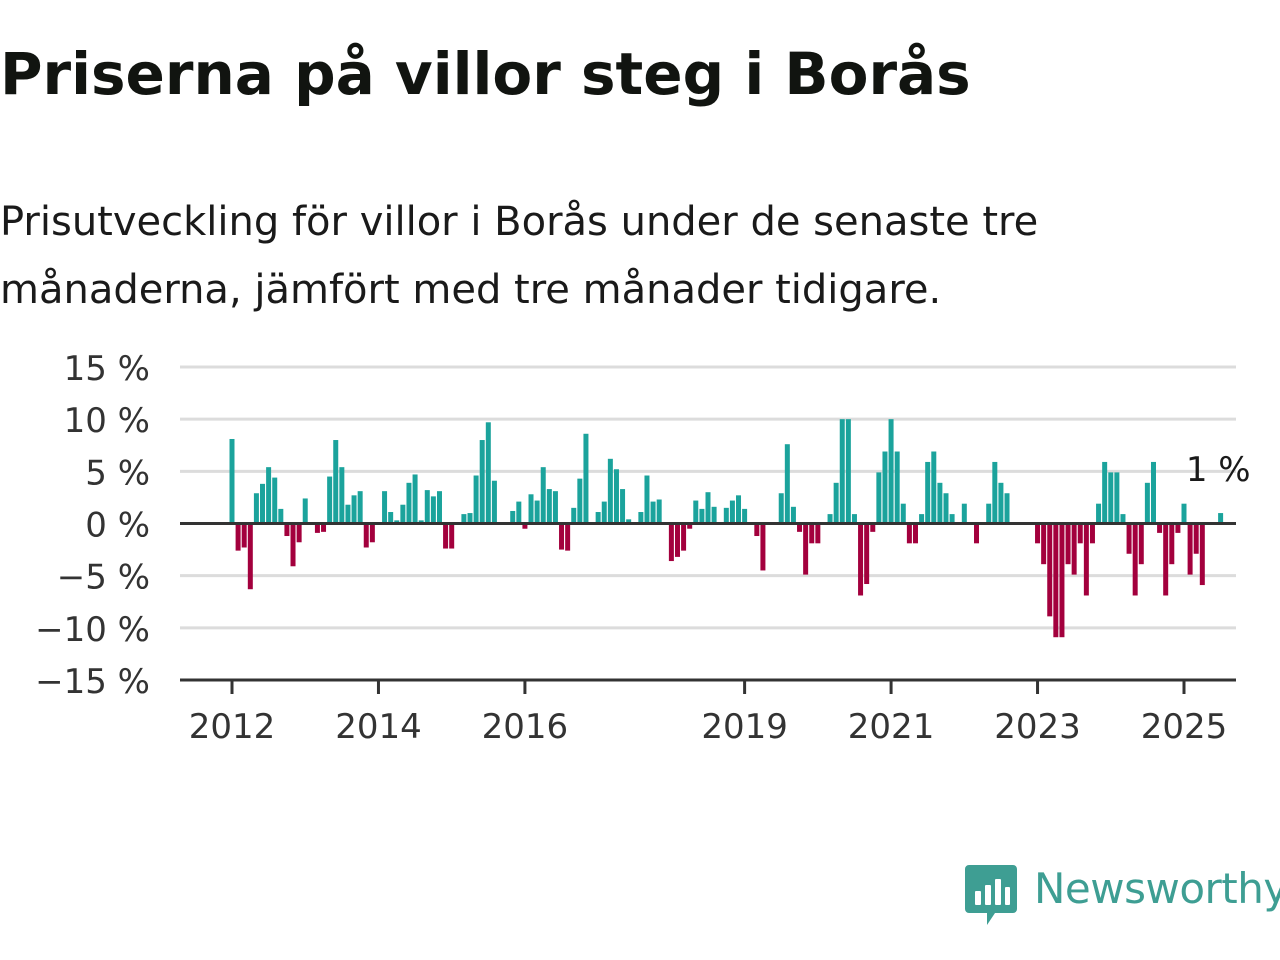  I want to click on newsworthy-logo: Newsworthy, so click(1121, 895).